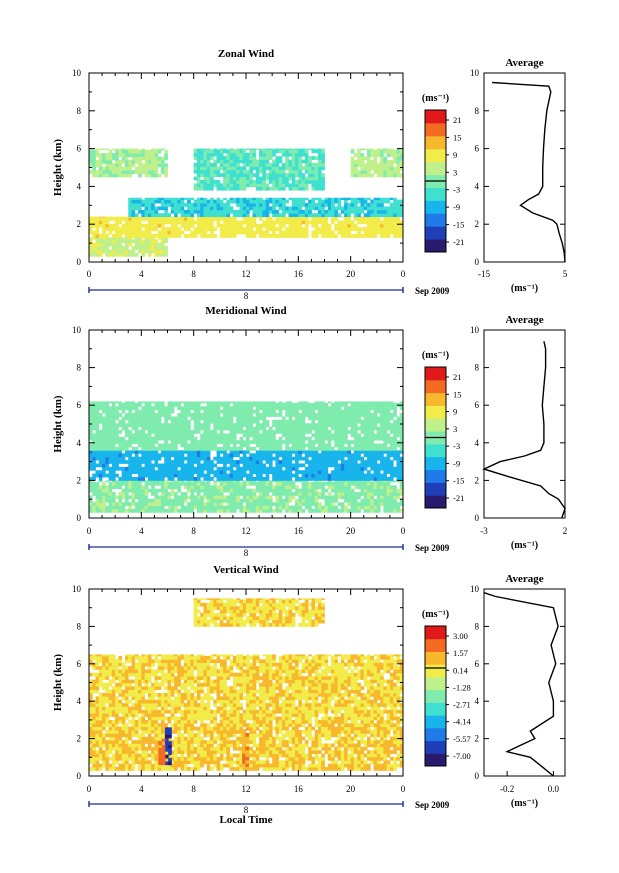 Image resolution: width=619 pixels, height=873 pixels. Describe the element at coordinates (79, 111) in the screenshot. I see `y-tick-label: 8` at that location.